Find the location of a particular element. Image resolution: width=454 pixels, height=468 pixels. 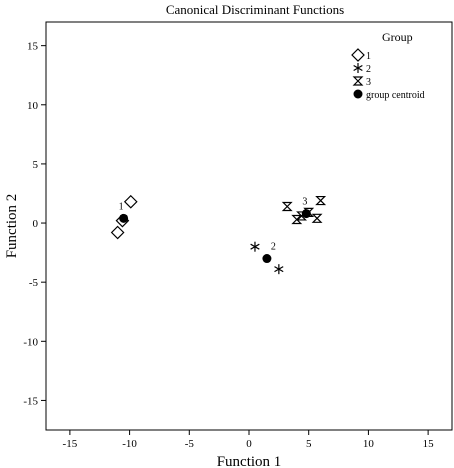

y-tick-label: -15 is located at coordinates (30, 401).